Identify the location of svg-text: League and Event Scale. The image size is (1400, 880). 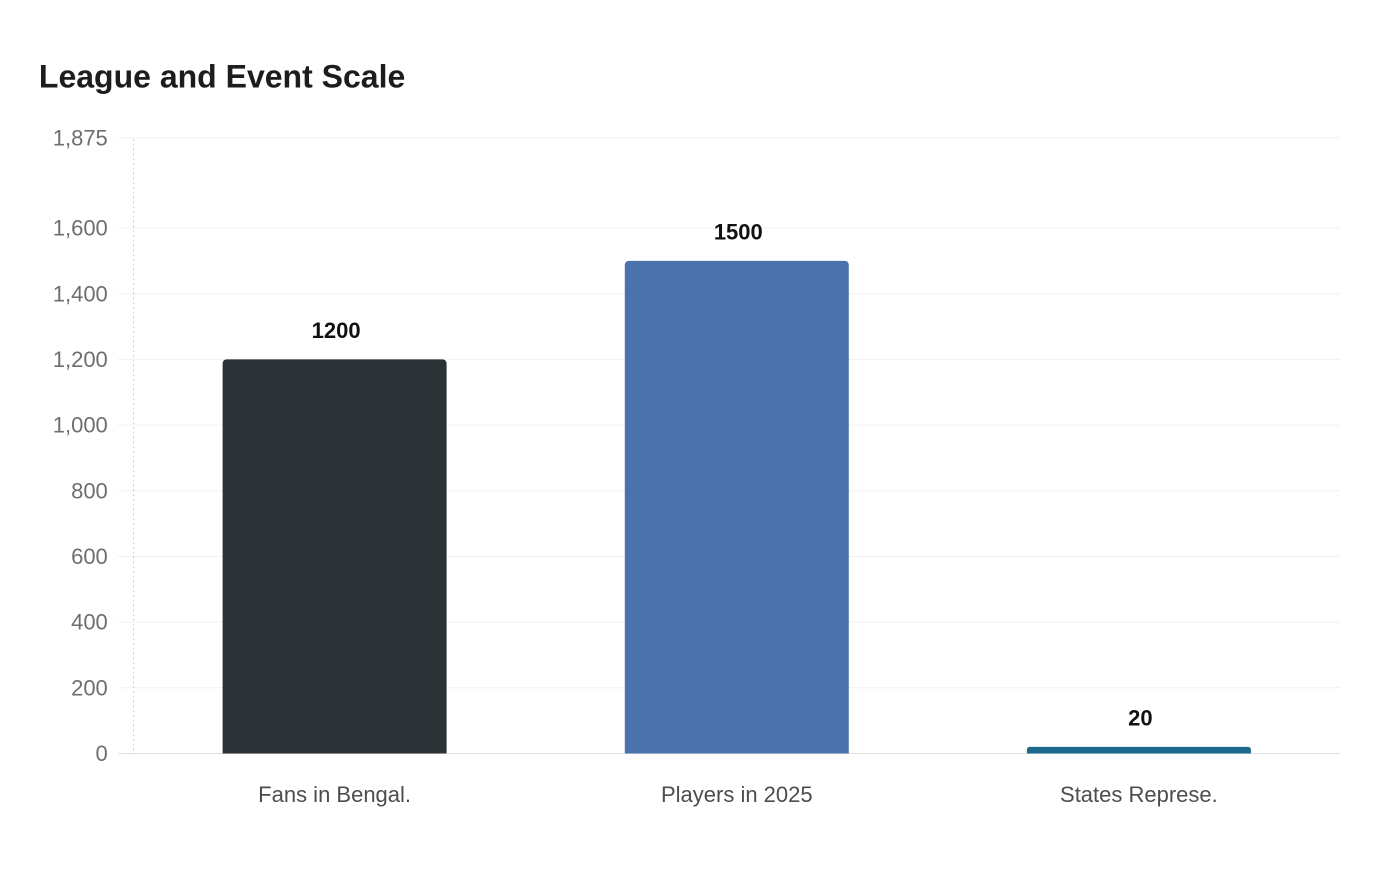
(222, 76).